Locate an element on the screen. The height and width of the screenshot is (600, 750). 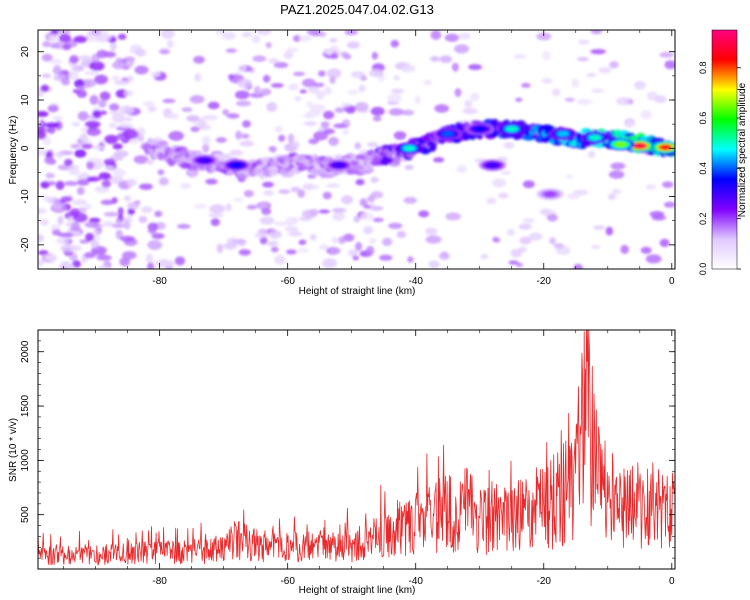
spectrogram-hotspot is located at coordinates (447, 134).